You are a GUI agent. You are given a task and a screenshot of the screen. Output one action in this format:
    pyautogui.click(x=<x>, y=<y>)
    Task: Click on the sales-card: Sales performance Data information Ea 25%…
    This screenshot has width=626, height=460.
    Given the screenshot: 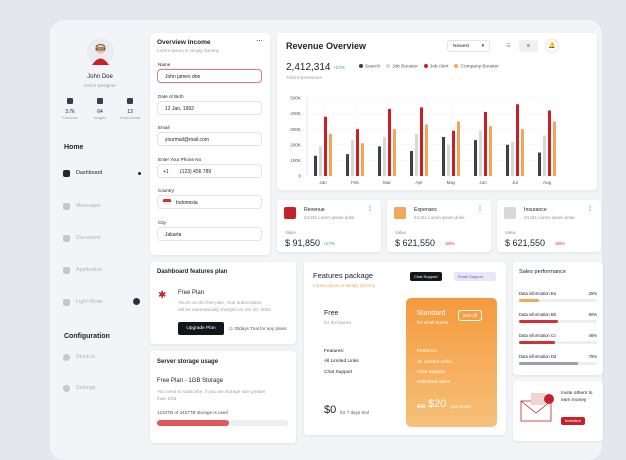 What is the action you would take?
    pyautogui.click(x=558, y=318)
    